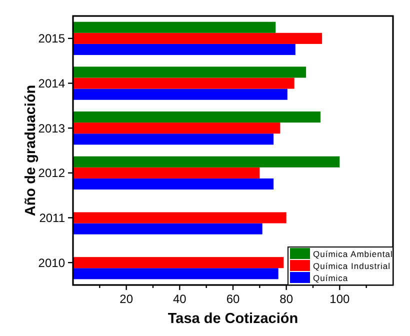 The width and height of the screenshot is (410, 336). I want to click on y-tick-label: 2014, so click(52, 83).